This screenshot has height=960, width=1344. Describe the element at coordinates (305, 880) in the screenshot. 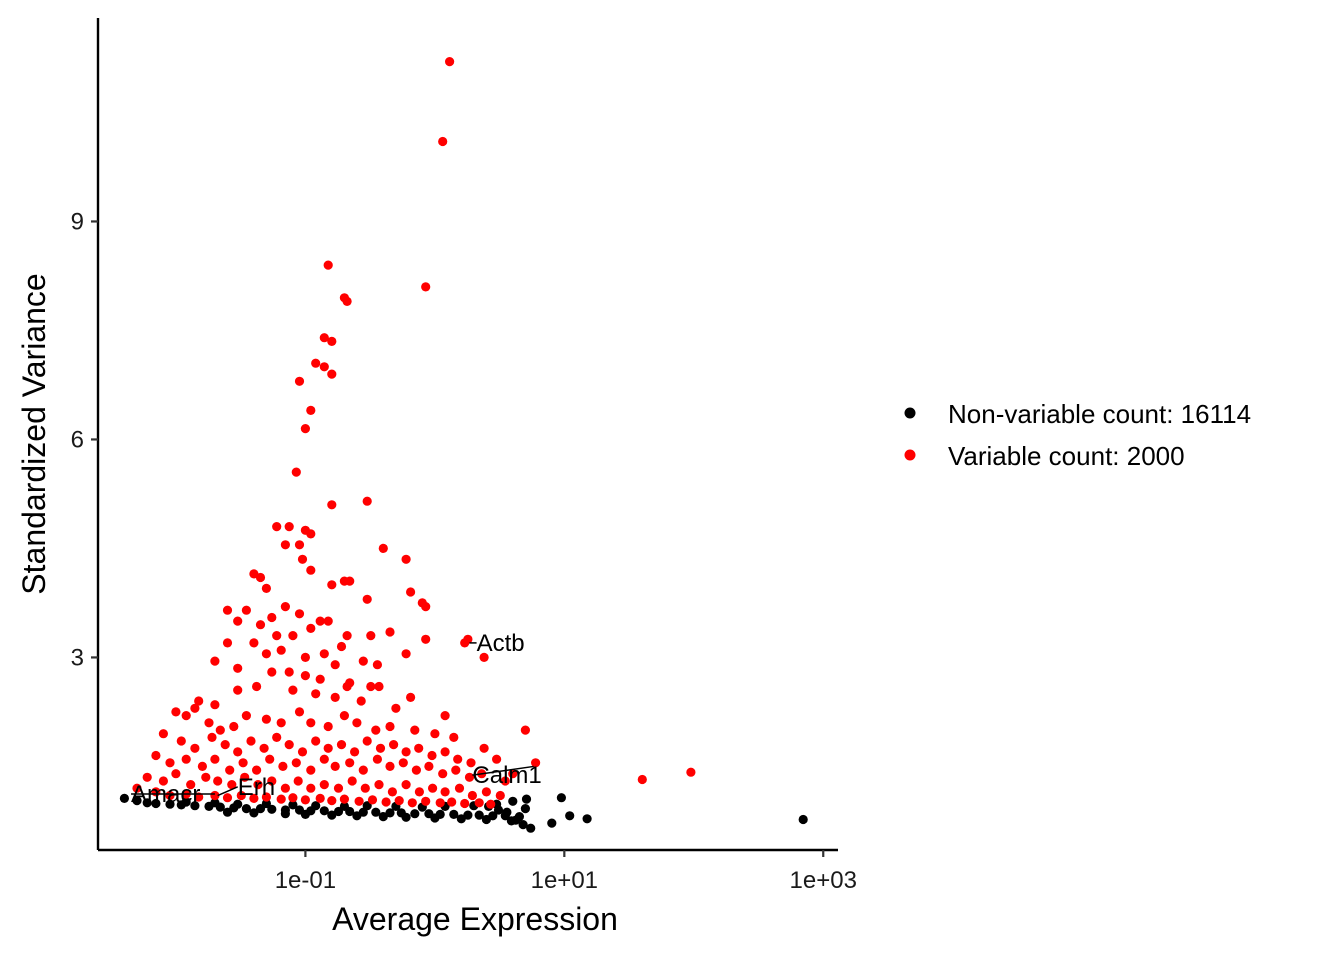

I see `x-tick-label-0: 1e-01` at that location.